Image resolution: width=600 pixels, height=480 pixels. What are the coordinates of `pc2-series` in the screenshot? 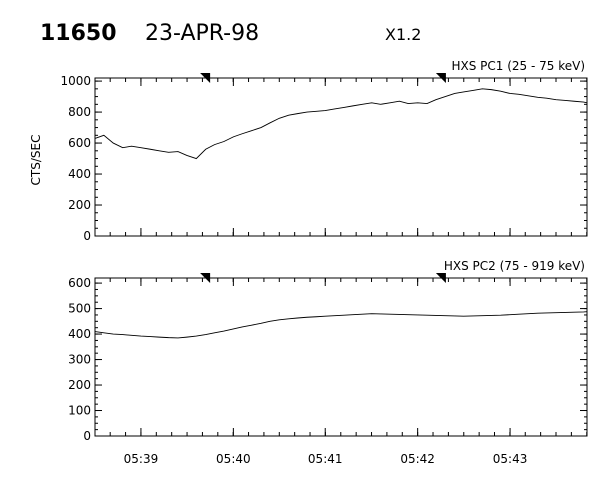 It's located at (341, 325).